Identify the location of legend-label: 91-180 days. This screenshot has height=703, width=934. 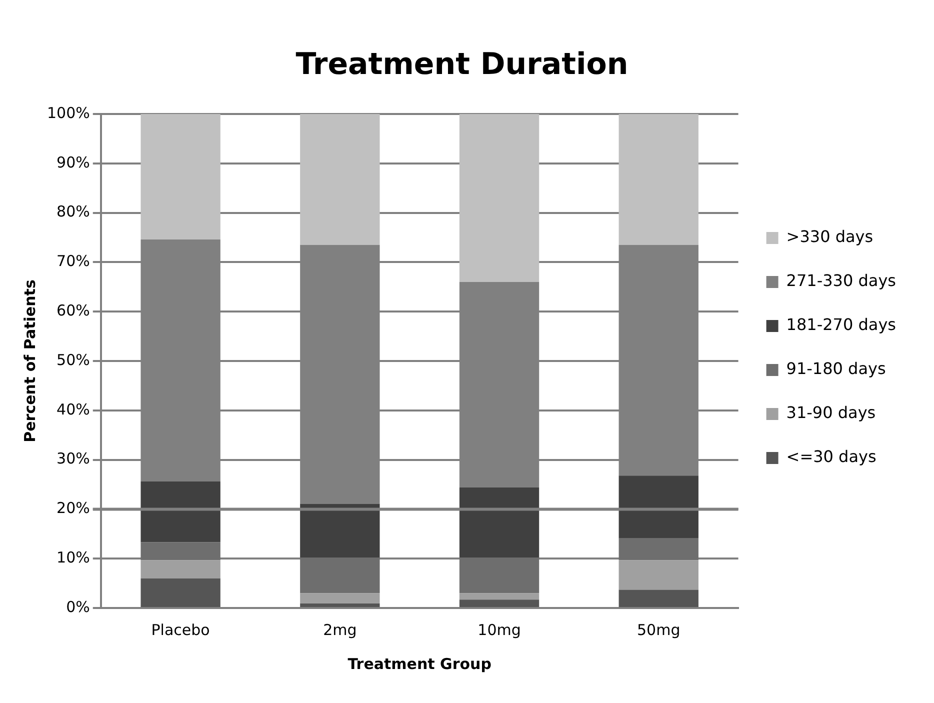
(836, 368).